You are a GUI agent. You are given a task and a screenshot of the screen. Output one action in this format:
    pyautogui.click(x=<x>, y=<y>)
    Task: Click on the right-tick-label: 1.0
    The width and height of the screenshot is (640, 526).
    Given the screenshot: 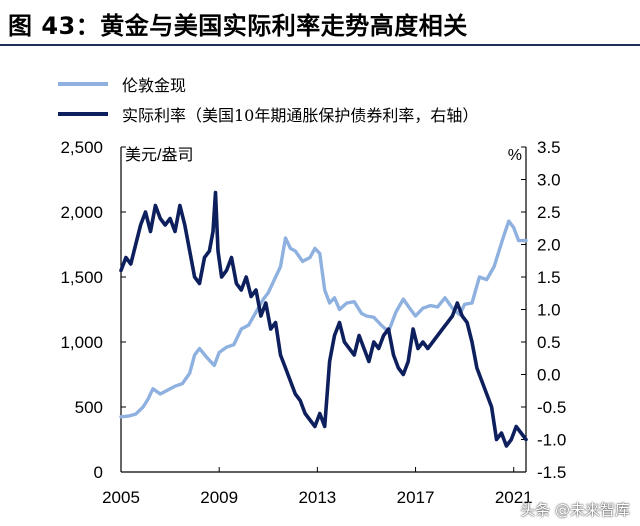 What is the action you would take?
    pyautogui.click(x=549, y=310)
    